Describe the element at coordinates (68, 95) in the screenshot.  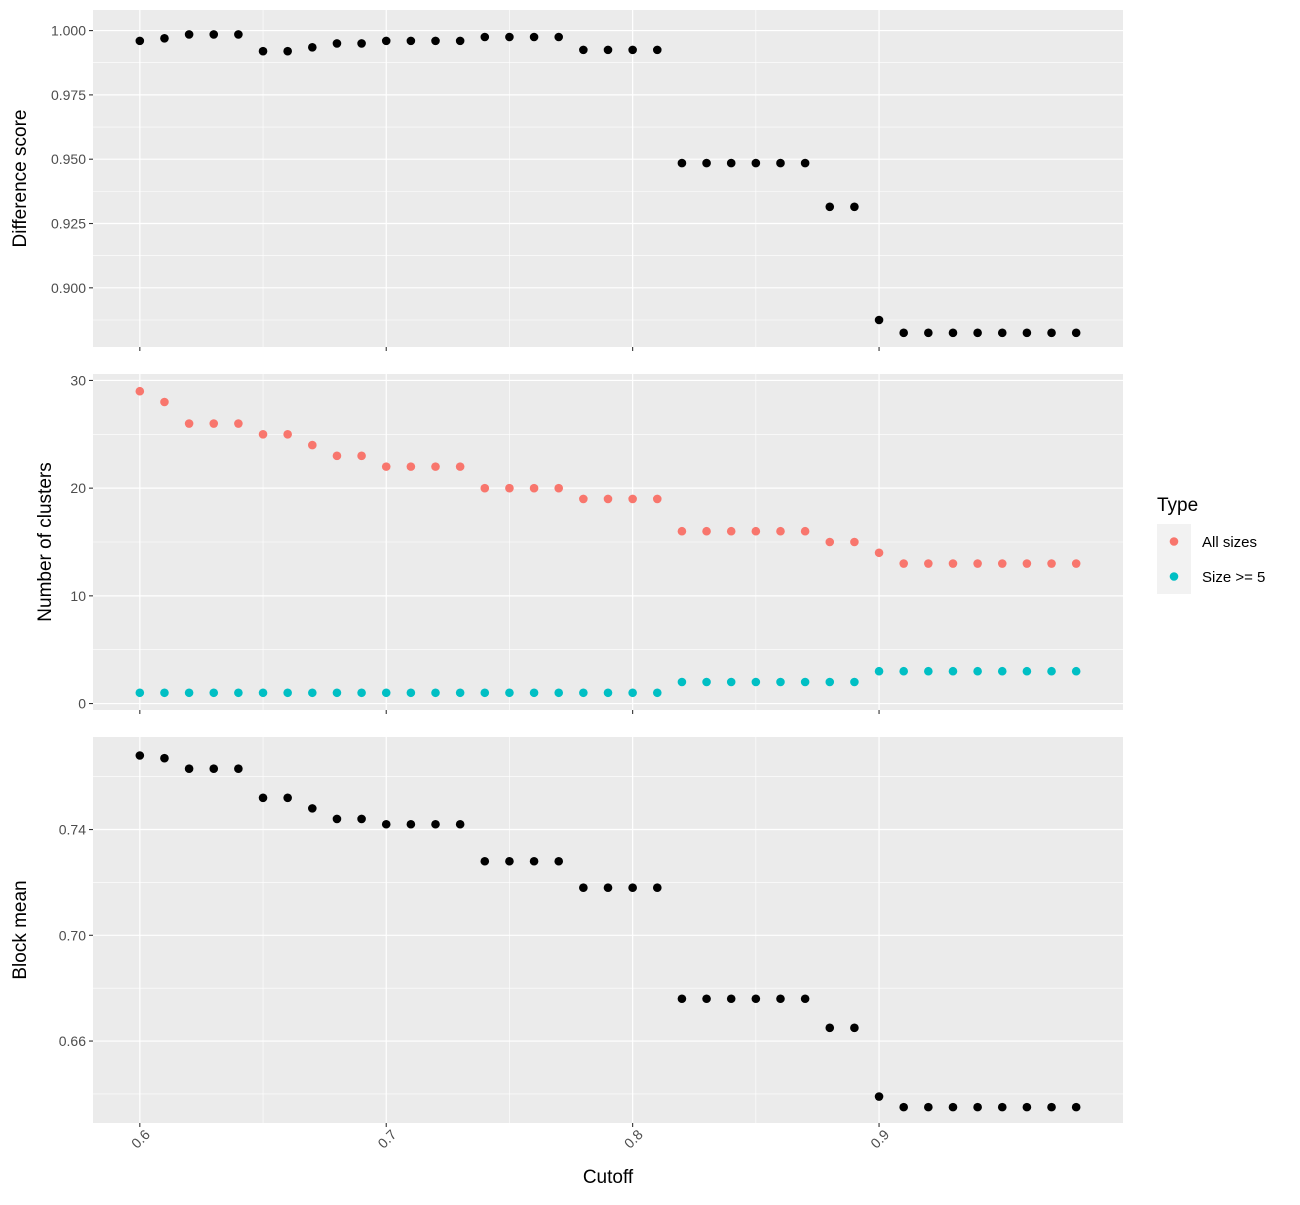
I see `y-tick-label: 0.975` at that location.